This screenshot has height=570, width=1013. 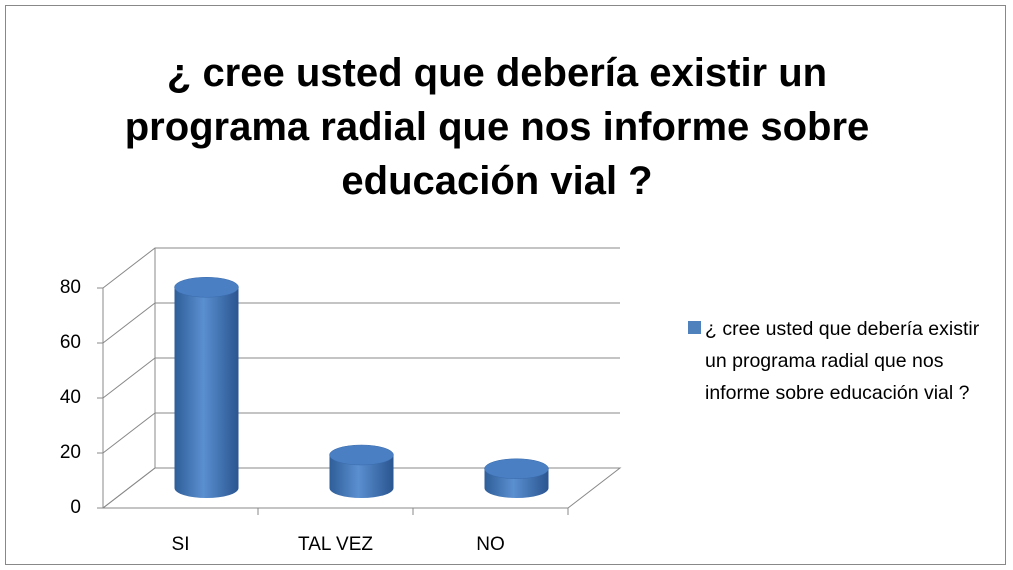 I want to click on y-tick-label: 20, so click(x=70, y=452).